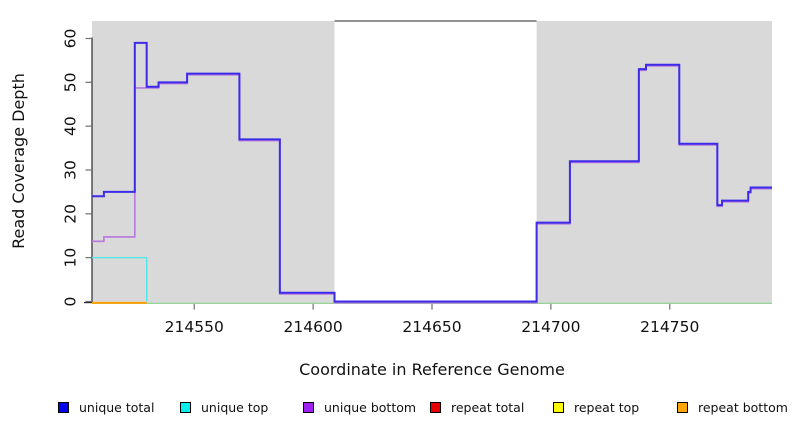 The width and height of the screenshot is (792, 432). I want to click on legend-item-repeat-bottom: repeat bottom, so click(732, 407).